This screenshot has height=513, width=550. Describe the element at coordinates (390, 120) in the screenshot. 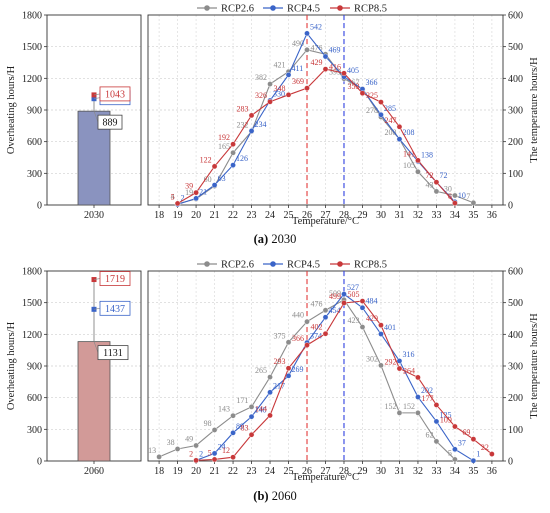

I see `data-label: 247` at that location.